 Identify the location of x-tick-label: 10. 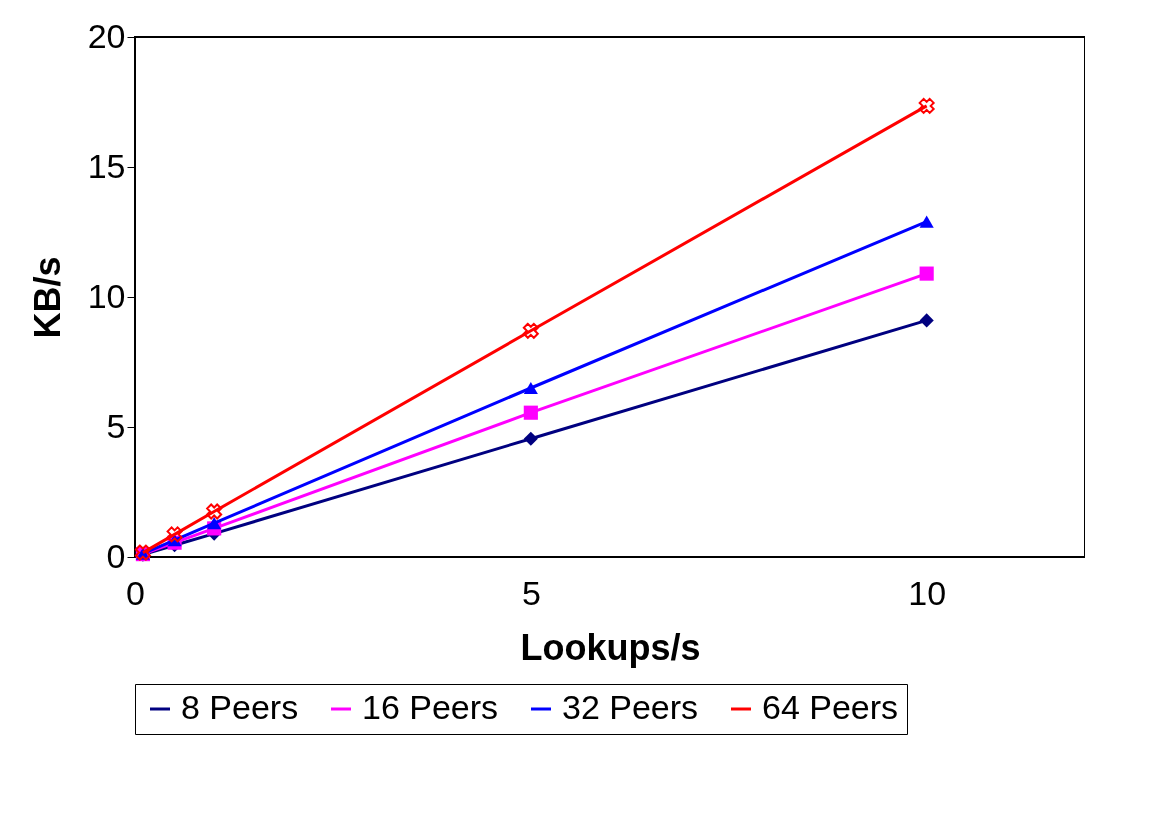
(927, 592).